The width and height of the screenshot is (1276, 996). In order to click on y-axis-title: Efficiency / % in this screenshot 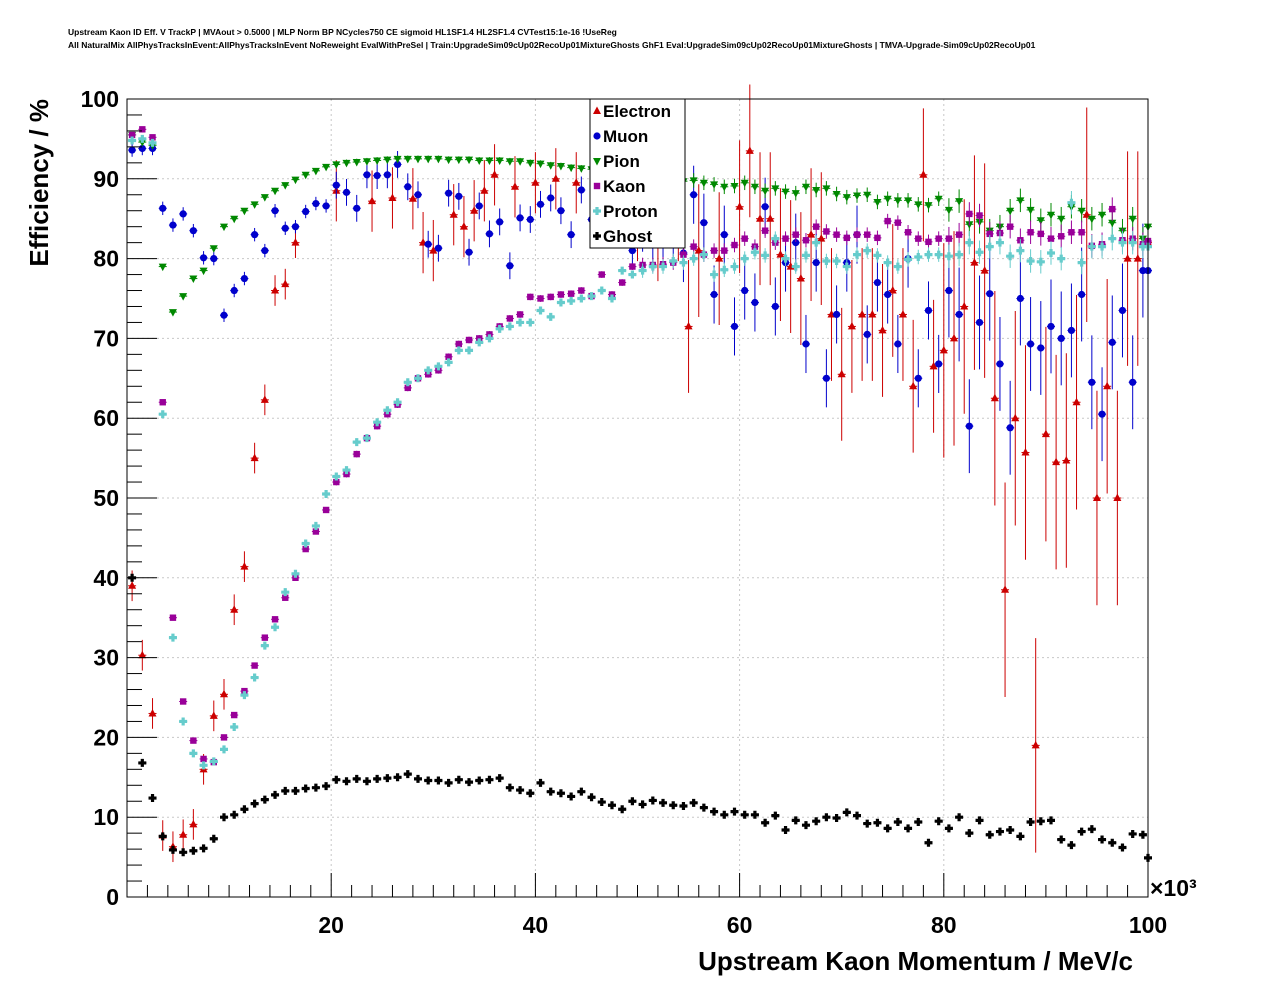, I will do `click(39, 183)`.